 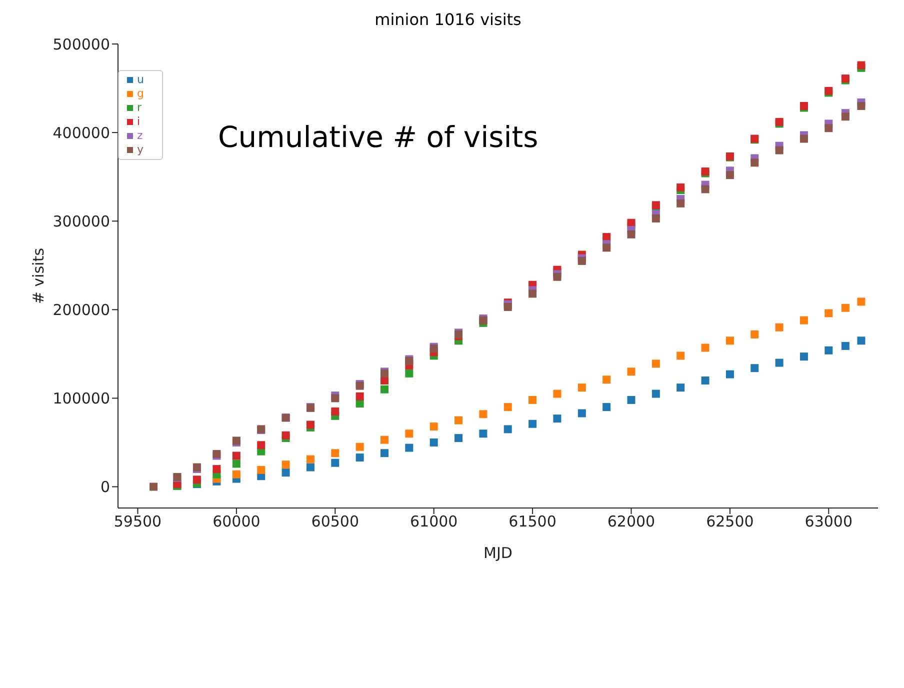 What do you see at coordinates (828, 521) in the screenshot?
I see `x-tick-label: 63000` at bounding box center [828, 521].